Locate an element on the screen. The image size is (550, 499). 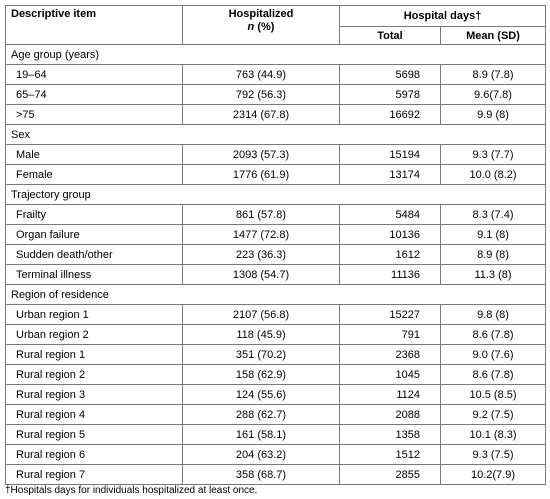
hospitalized-header-pct: (%) is located at coordinates (264, 27).